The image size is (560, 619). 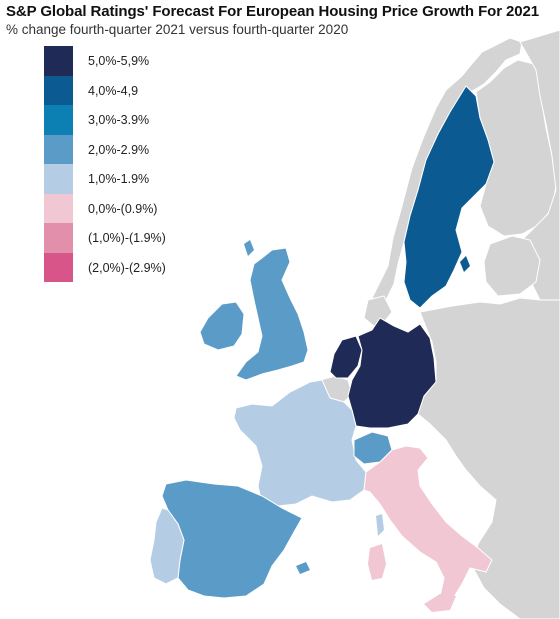 What do you see at coordinates (449, 197) in the screenshot?
I see `sweden` at bounding box center [449, 197].